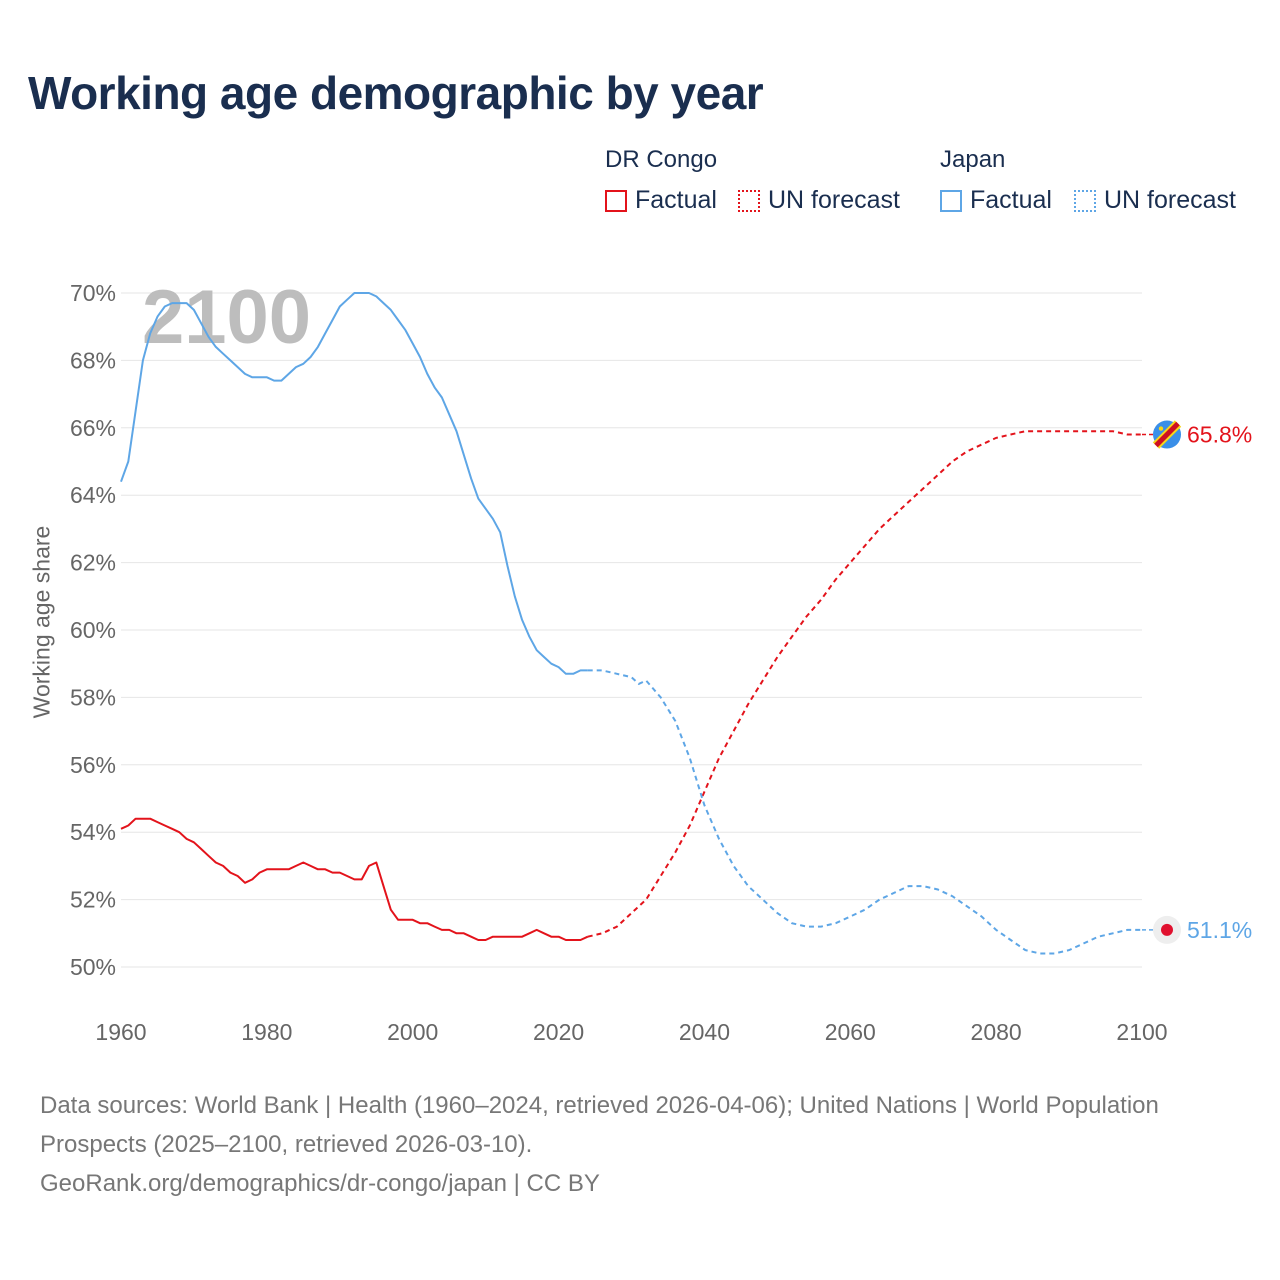 Image resolution: width=1280 pixels, height=1280 pixels. I want to click on legend-swatch-japan-forecast, so click(1085, 200).